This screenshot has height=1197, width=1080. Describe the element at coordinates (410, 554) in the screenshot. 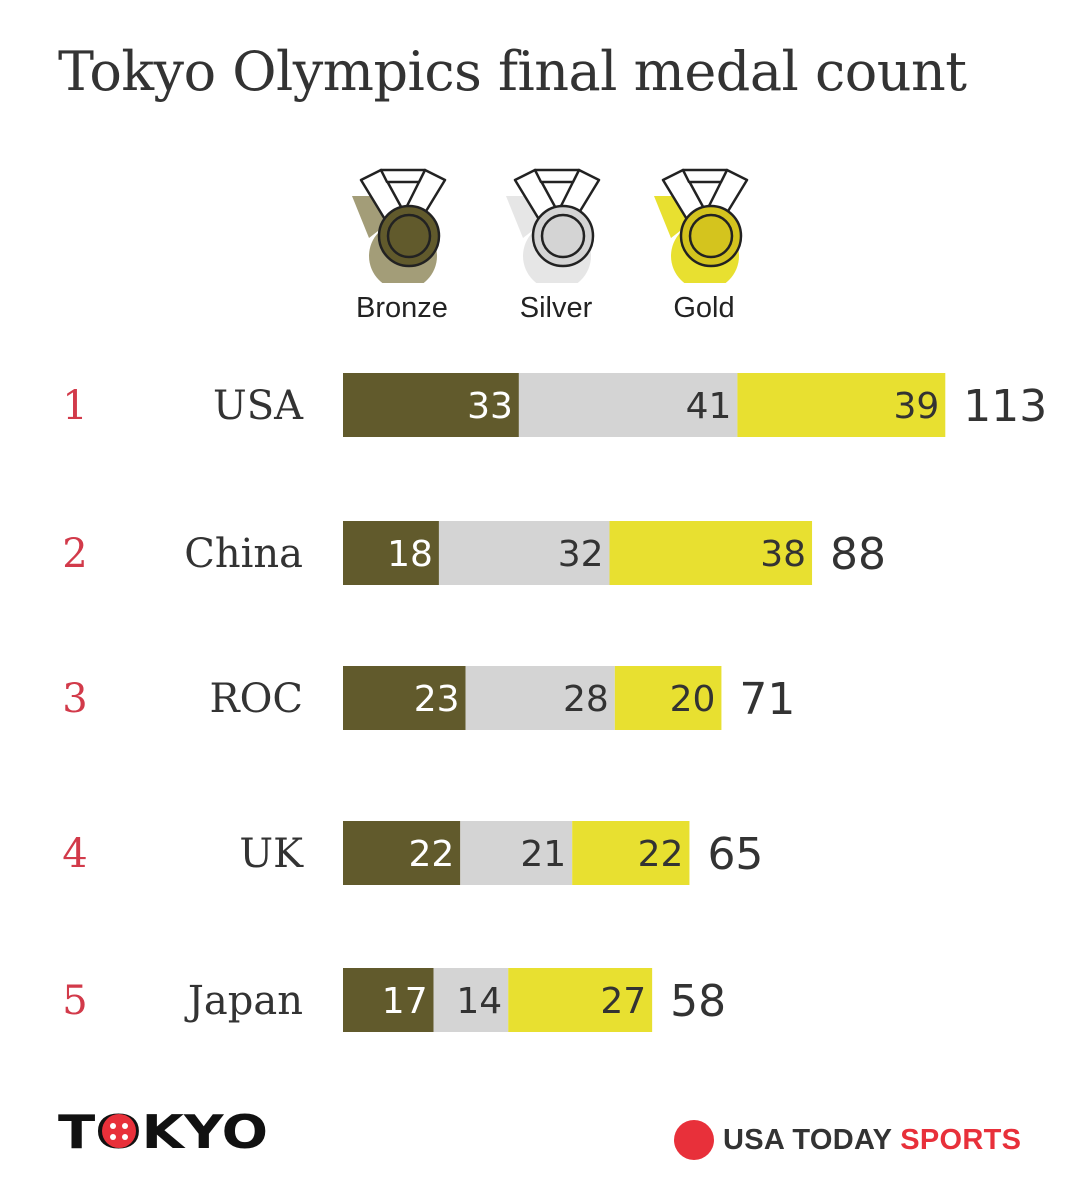

I see `bar-label-bronze: 18` at that location.